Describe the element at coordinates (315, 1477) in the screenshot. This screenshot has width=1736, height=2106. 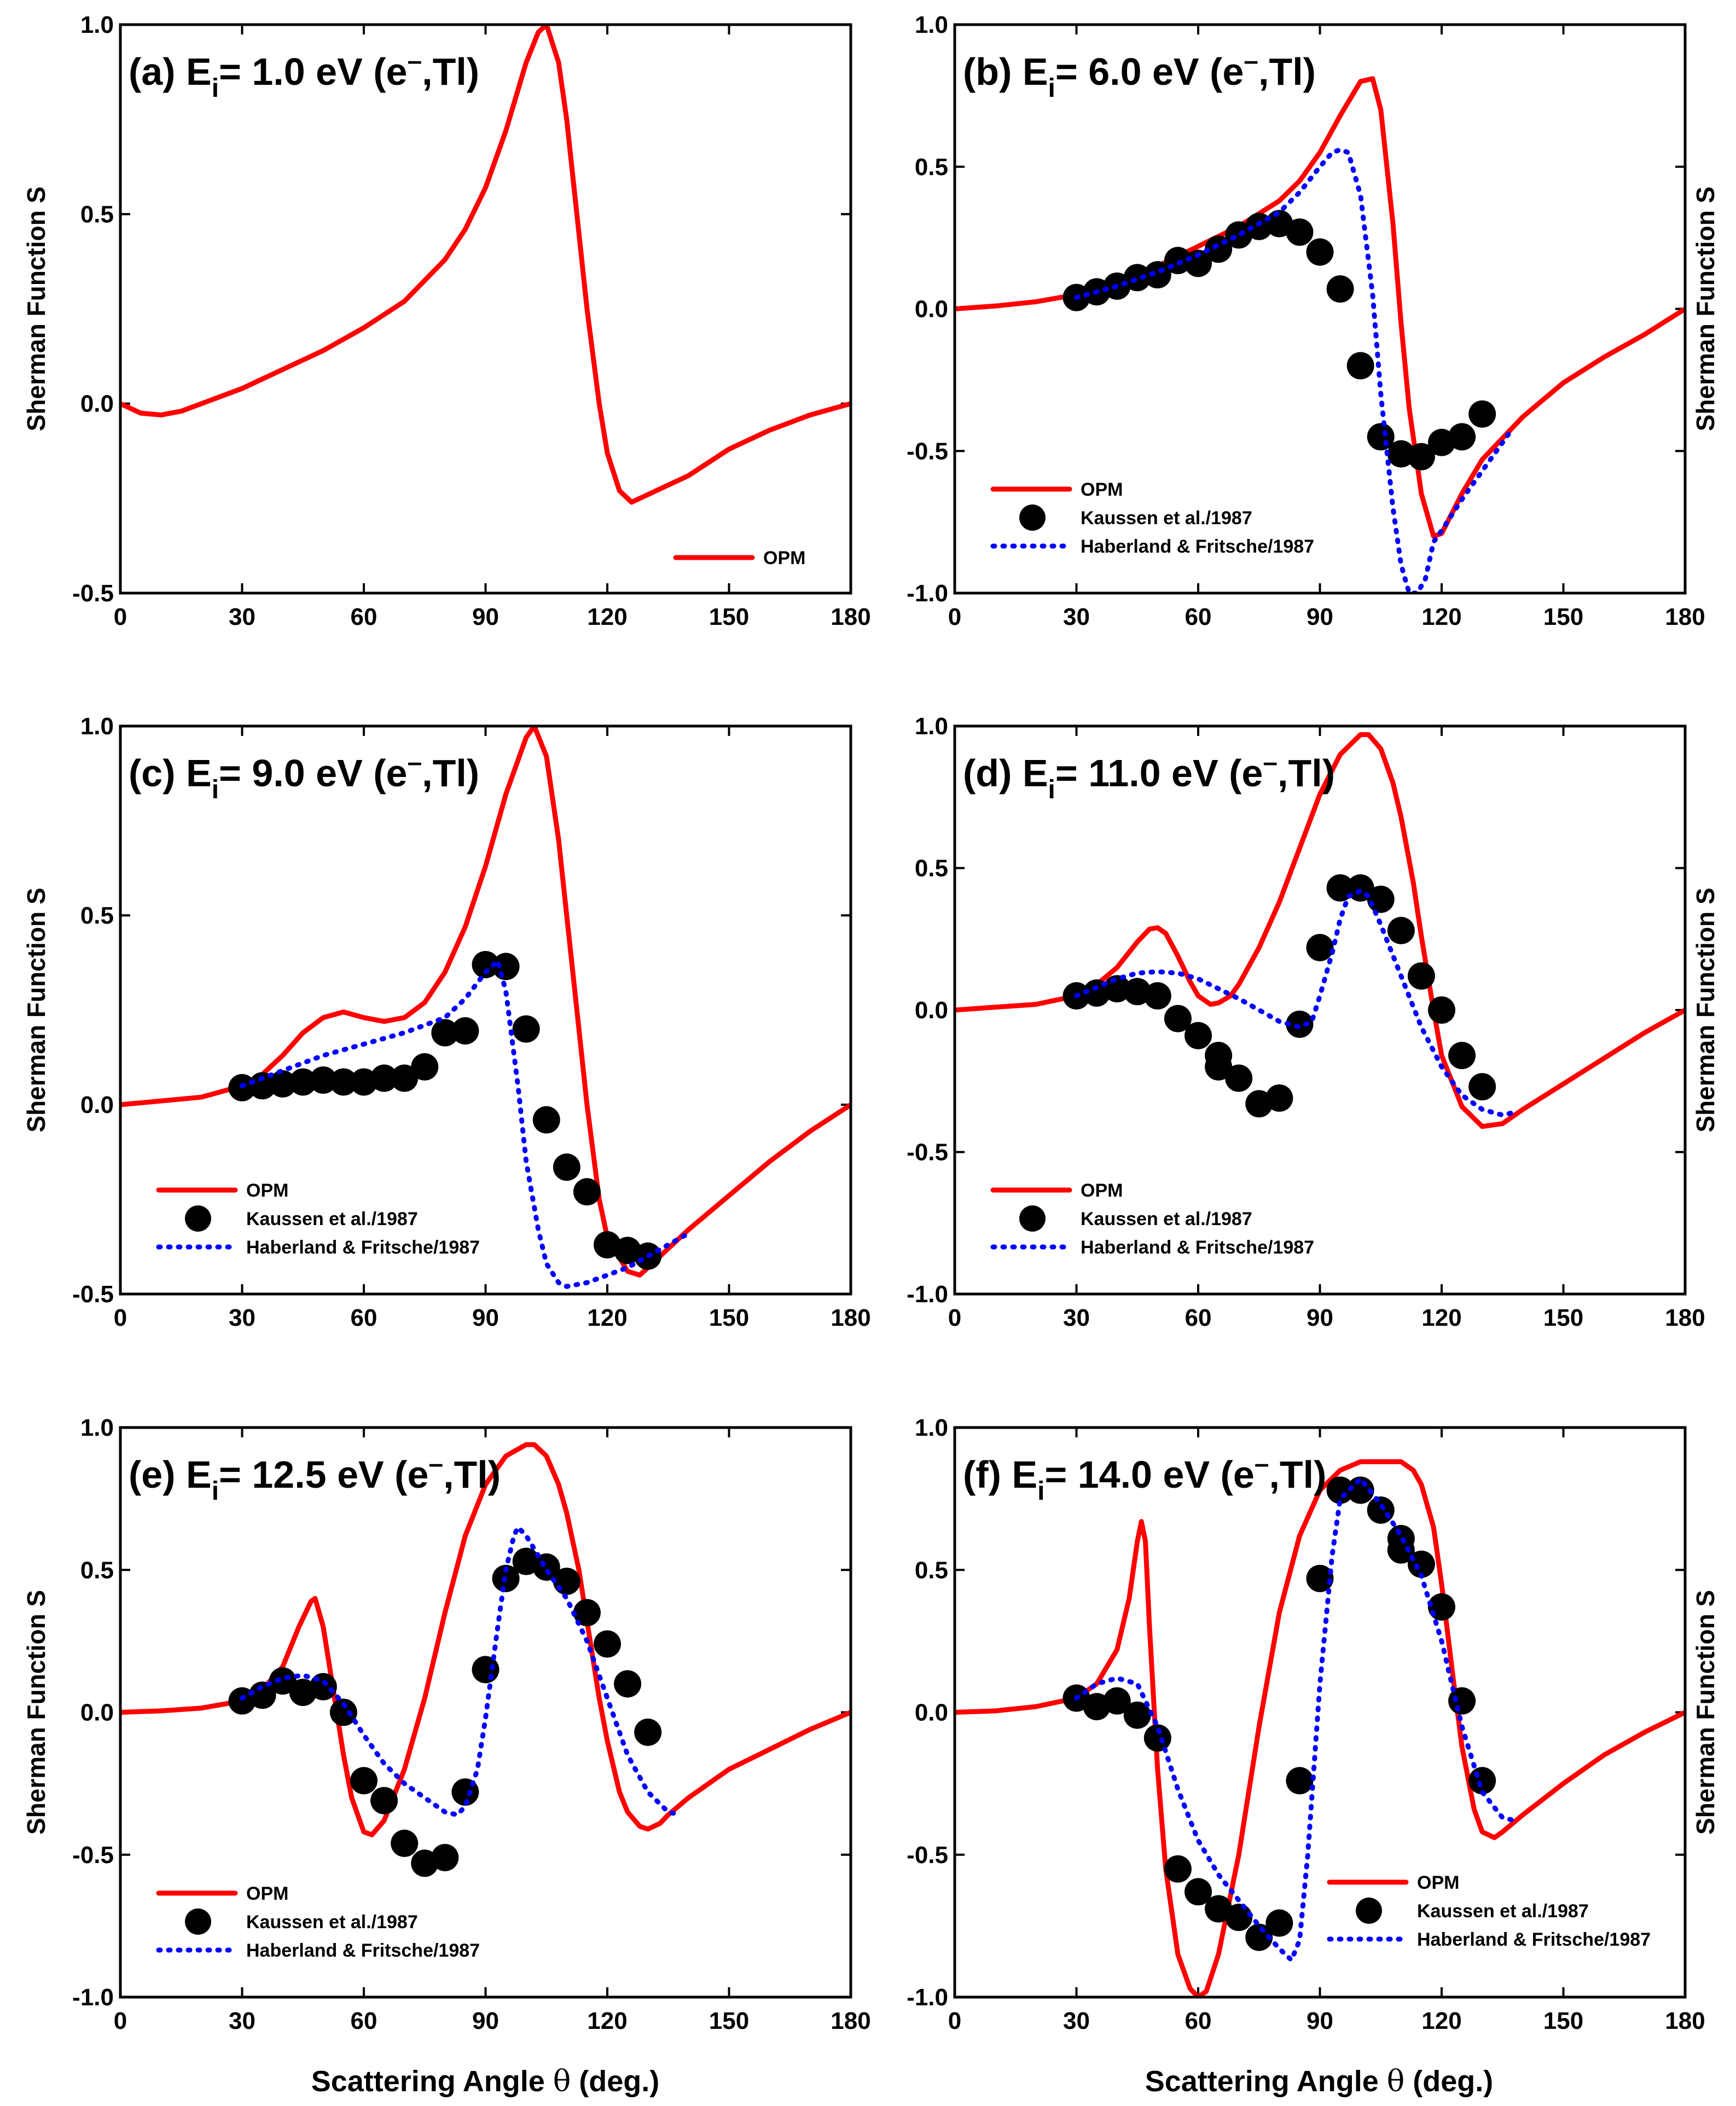
I see `panel-title: (e) Ei= 12.5 eV (e–,Tl)` at that location.